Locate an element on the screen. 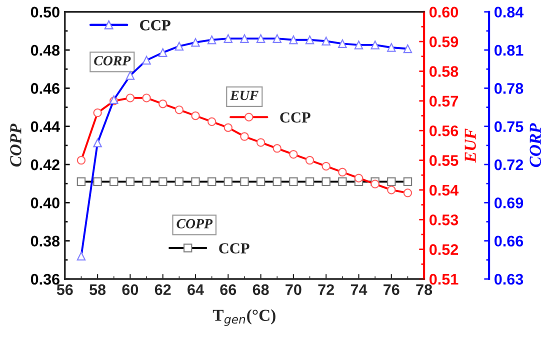  annotation: COPP is located at coordinates (194, 223).